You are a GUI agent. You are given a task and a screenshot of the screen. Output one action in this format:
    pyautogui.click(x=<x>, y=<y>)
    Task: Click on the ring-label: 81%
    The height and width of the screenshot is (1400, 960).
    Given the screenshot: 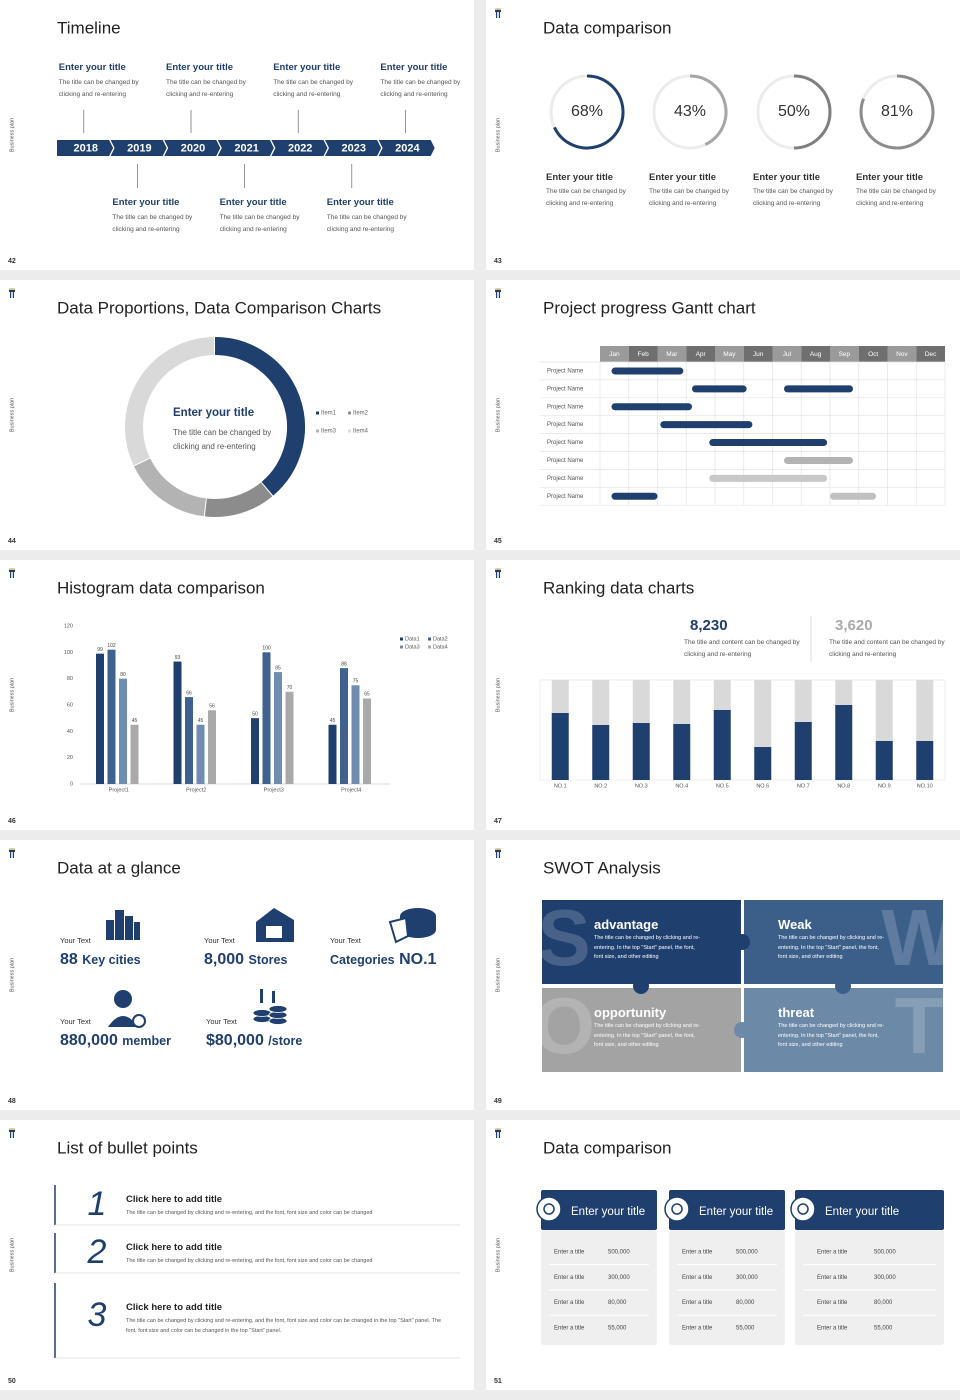 What is the action you would take?
    pyautogui.click(x=897, y=111)
    